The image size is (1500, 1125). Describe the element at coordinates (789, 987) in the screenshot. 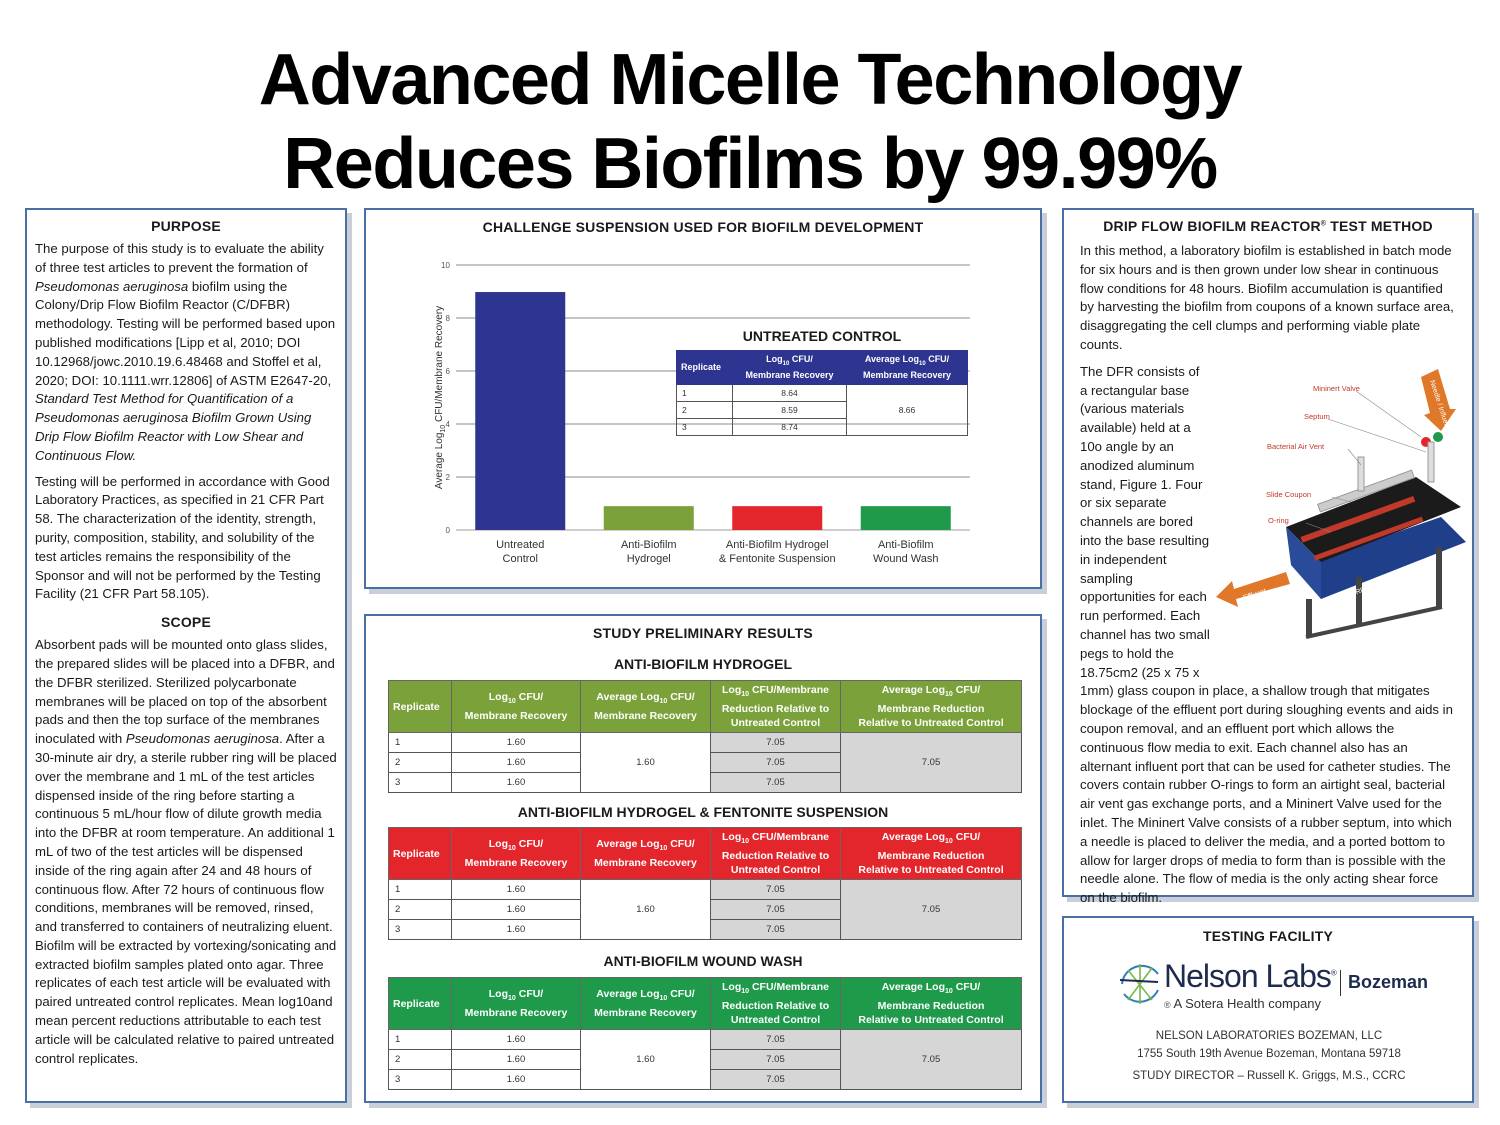

I see `text-run: CFU/Membrane` at that location.